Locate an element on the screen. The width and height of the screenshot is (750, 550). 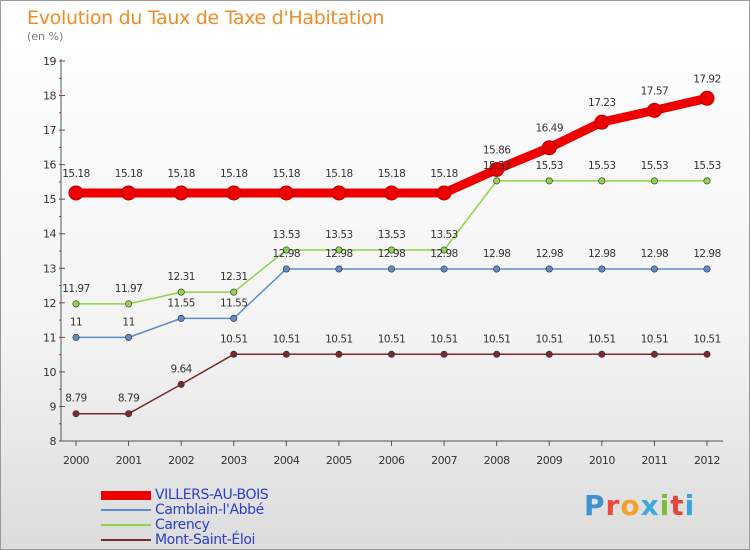
data-label: 8.79 is located at coordinates (75, 399).